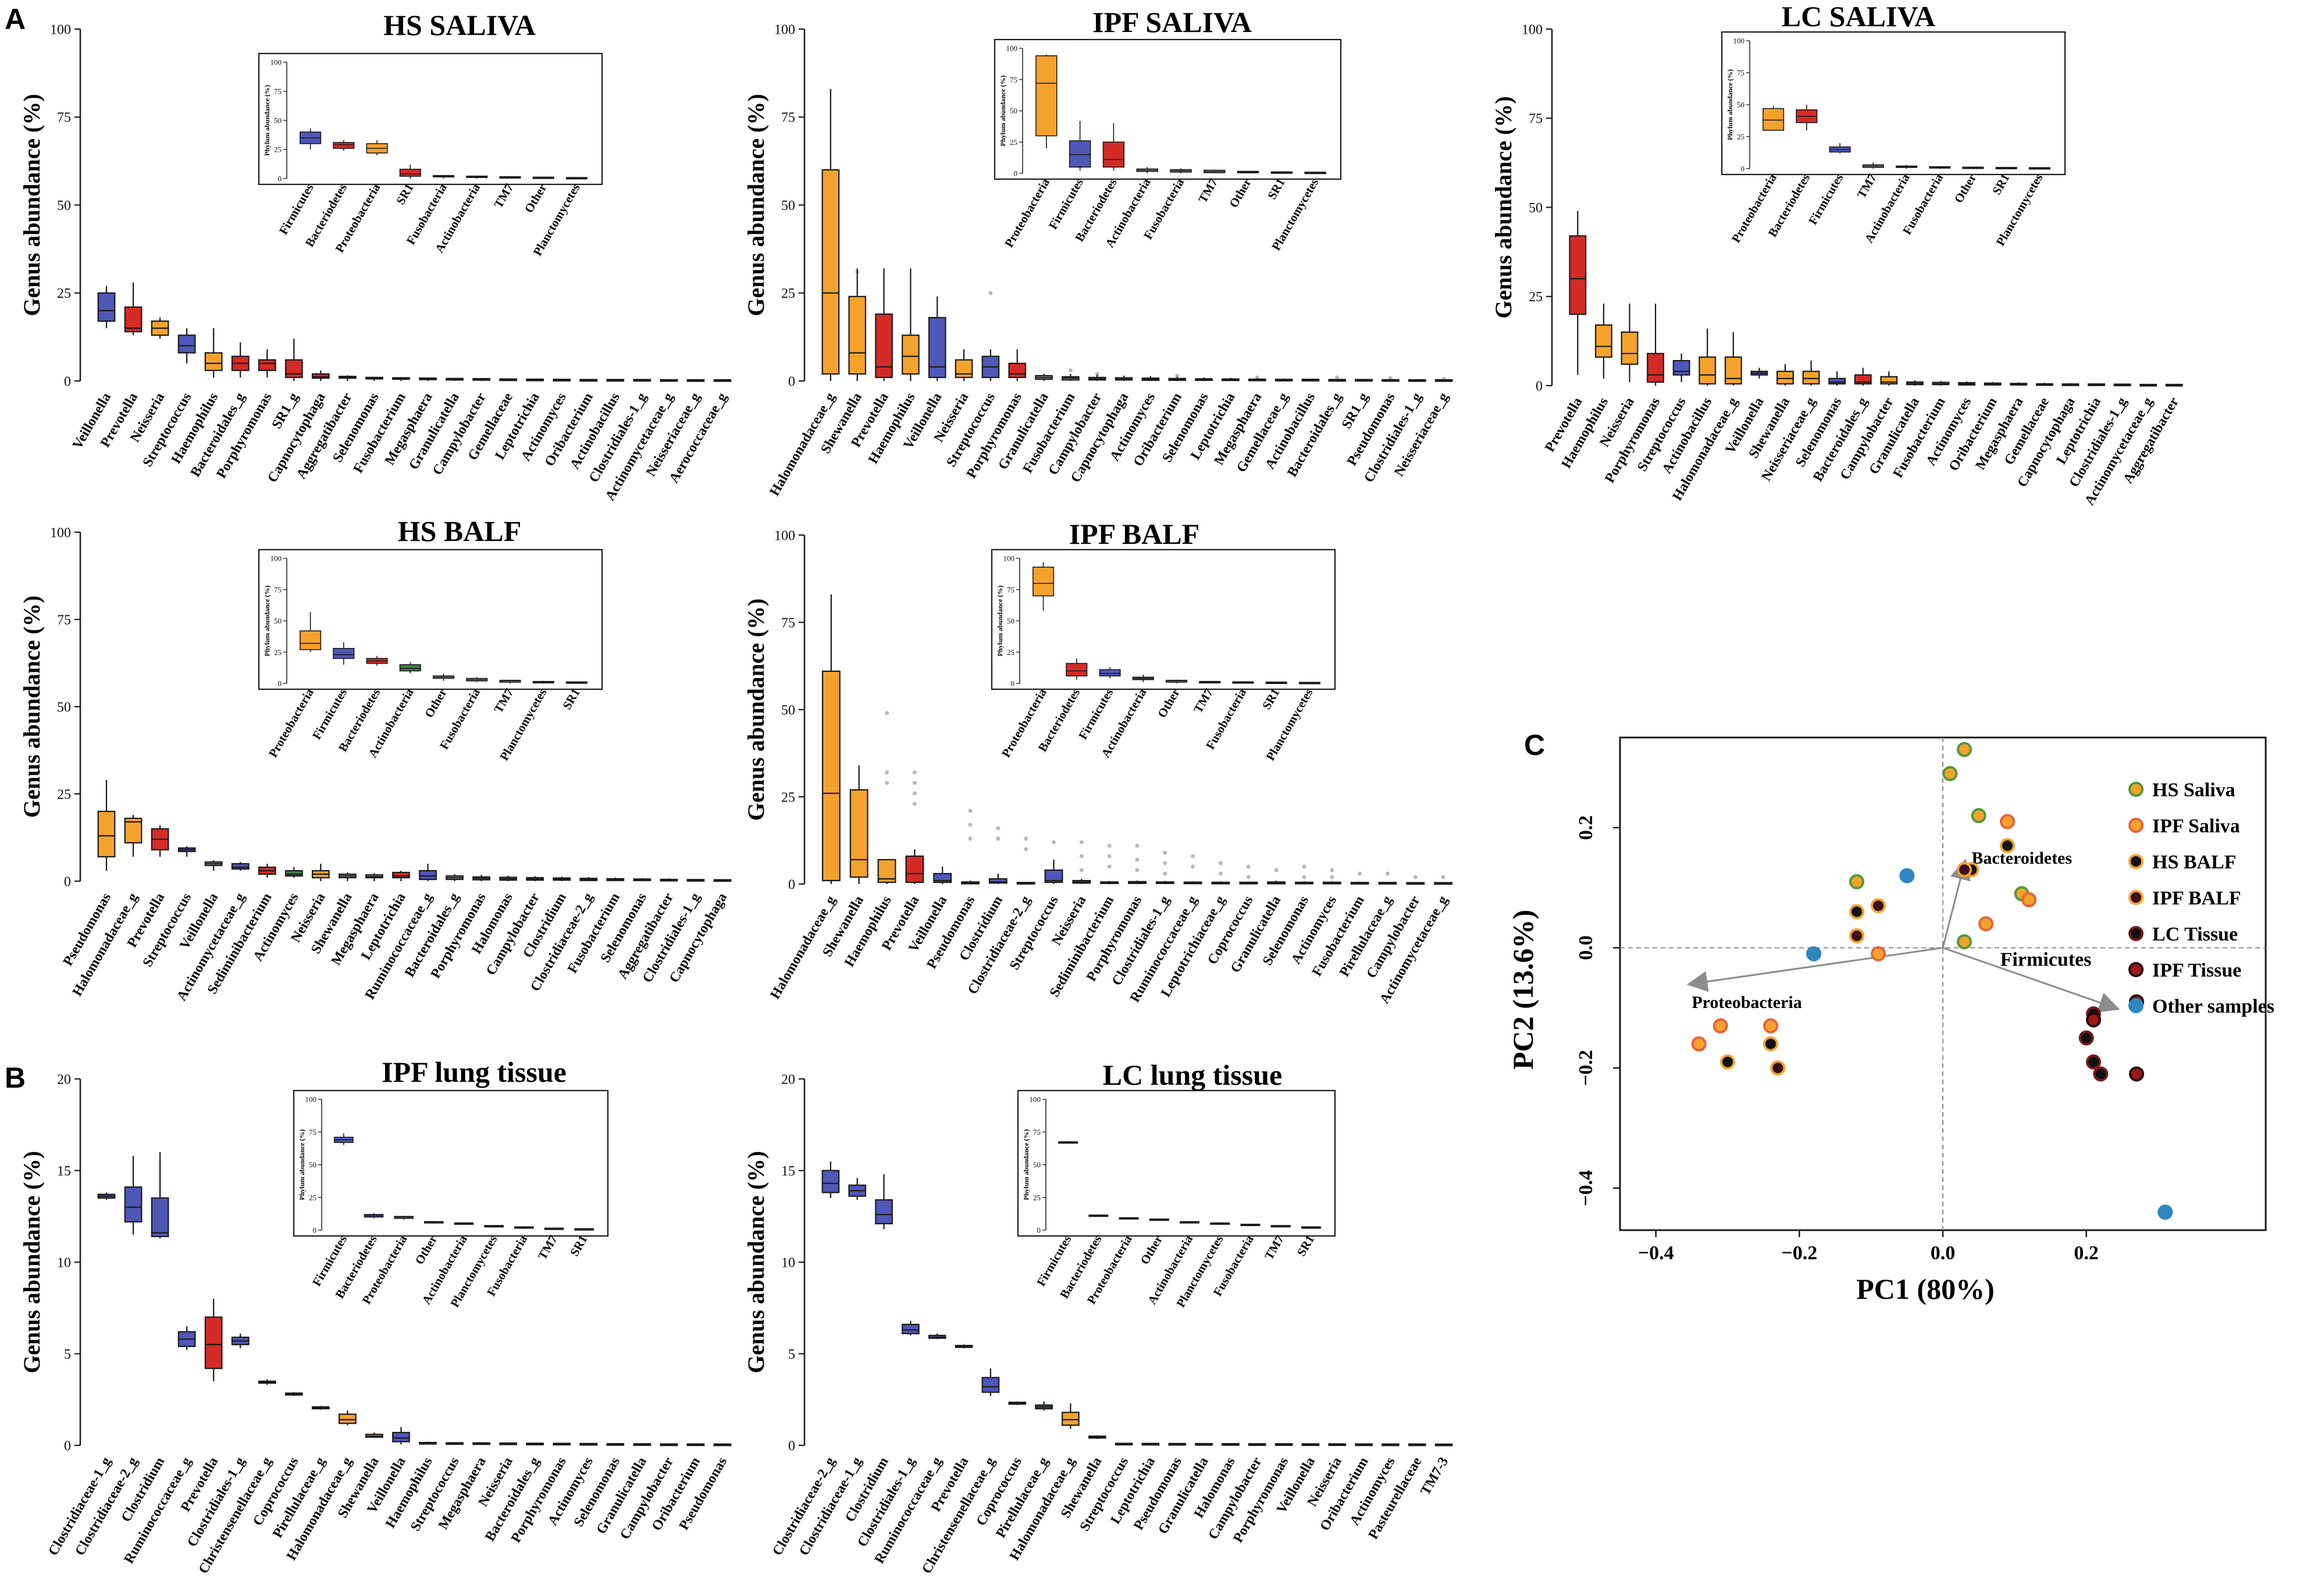 This screenshot has height=1596, width=2300. Describe the element at coordinates (1603, 341) in the screenshot. I see `lc_saliva-box` at that location.